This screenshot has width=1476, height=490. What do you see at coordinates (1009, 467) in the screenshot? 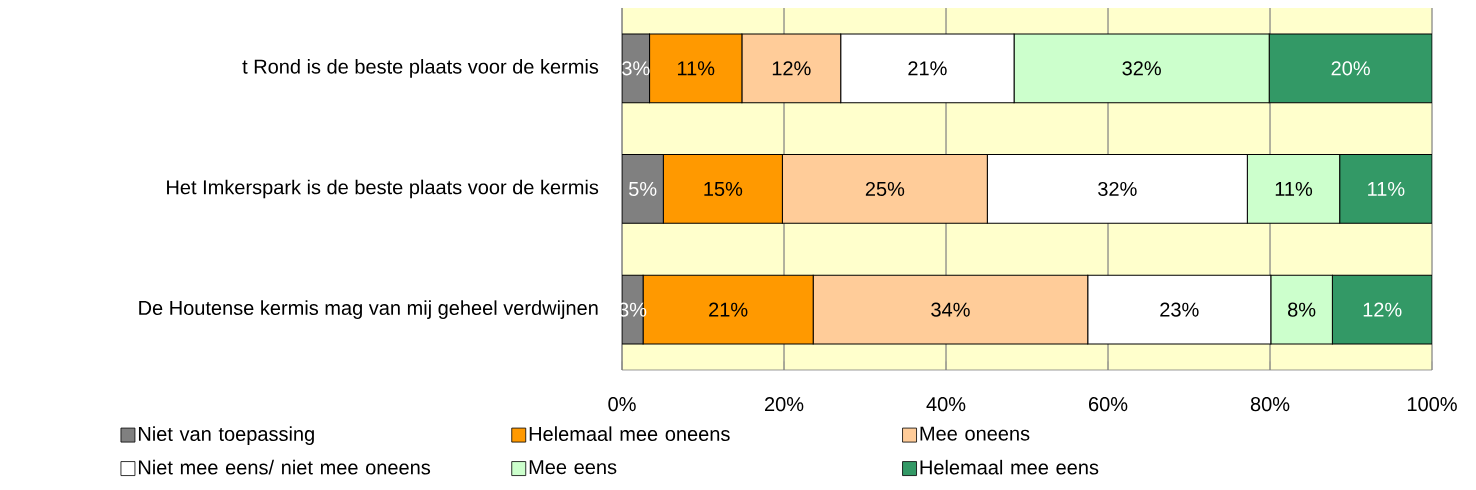
I see `legend-label: Helemaal mee eens` at bounding box center [1009, 467].